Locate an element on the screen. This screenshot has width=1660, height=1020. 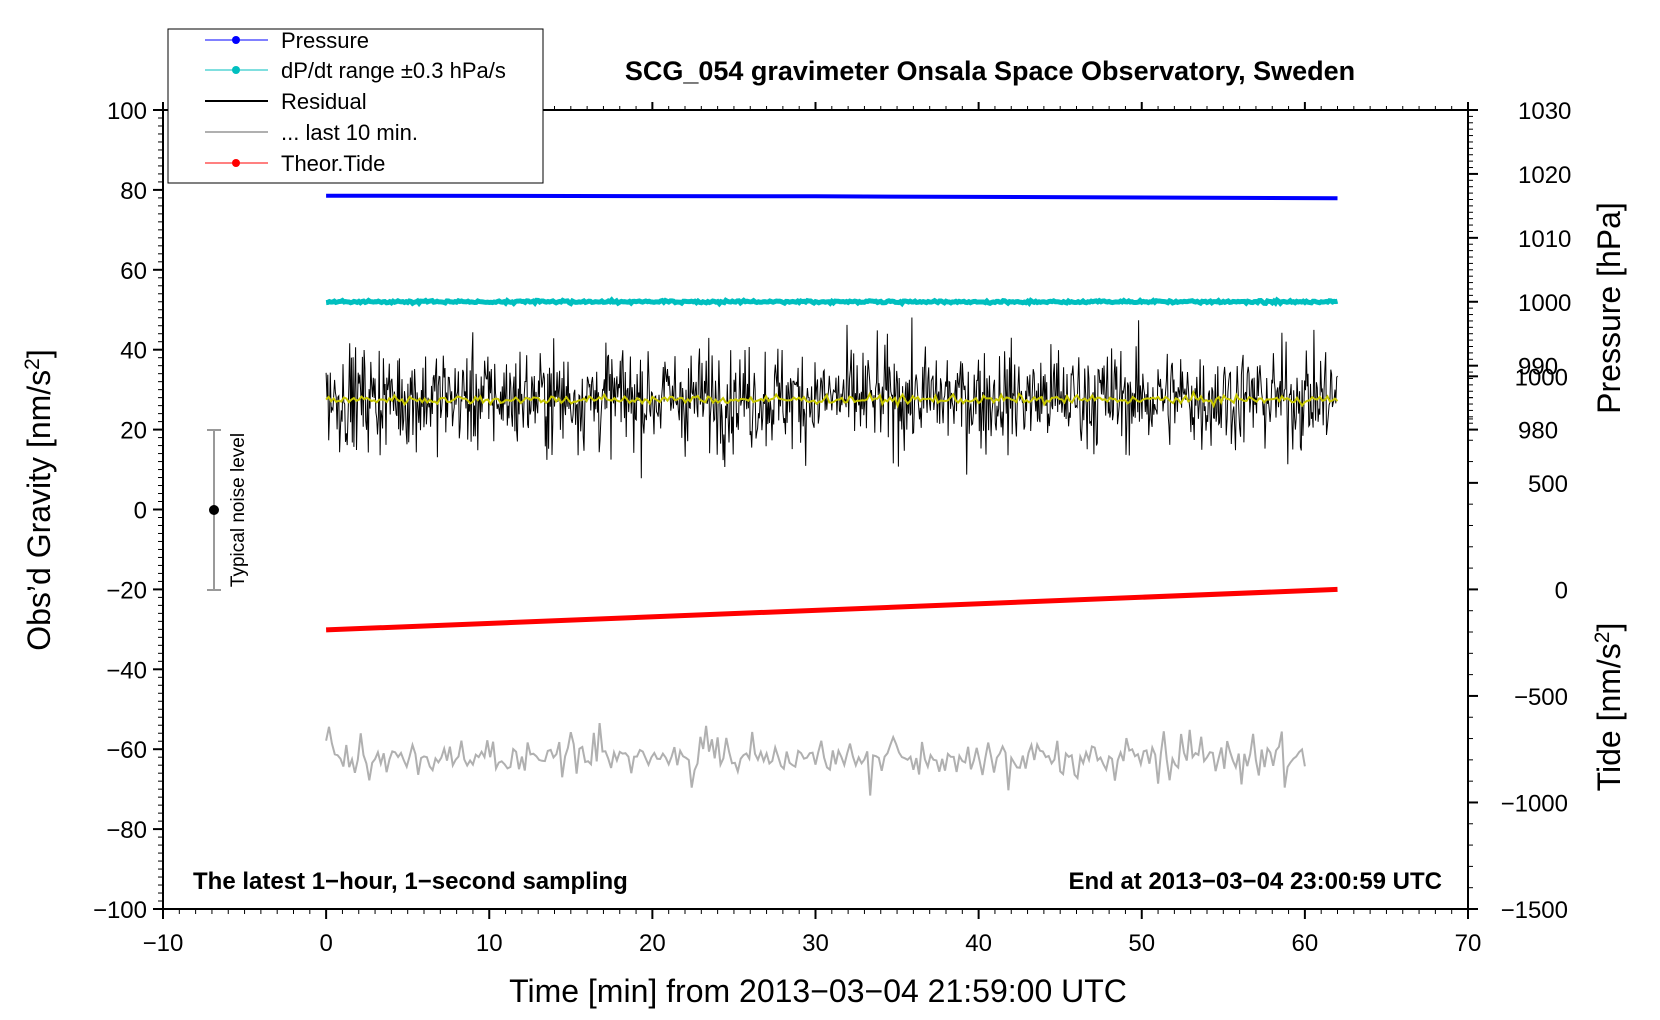
y-axis-title-tide: Tide [nm/s2] is located at coordinates (1609, 707).